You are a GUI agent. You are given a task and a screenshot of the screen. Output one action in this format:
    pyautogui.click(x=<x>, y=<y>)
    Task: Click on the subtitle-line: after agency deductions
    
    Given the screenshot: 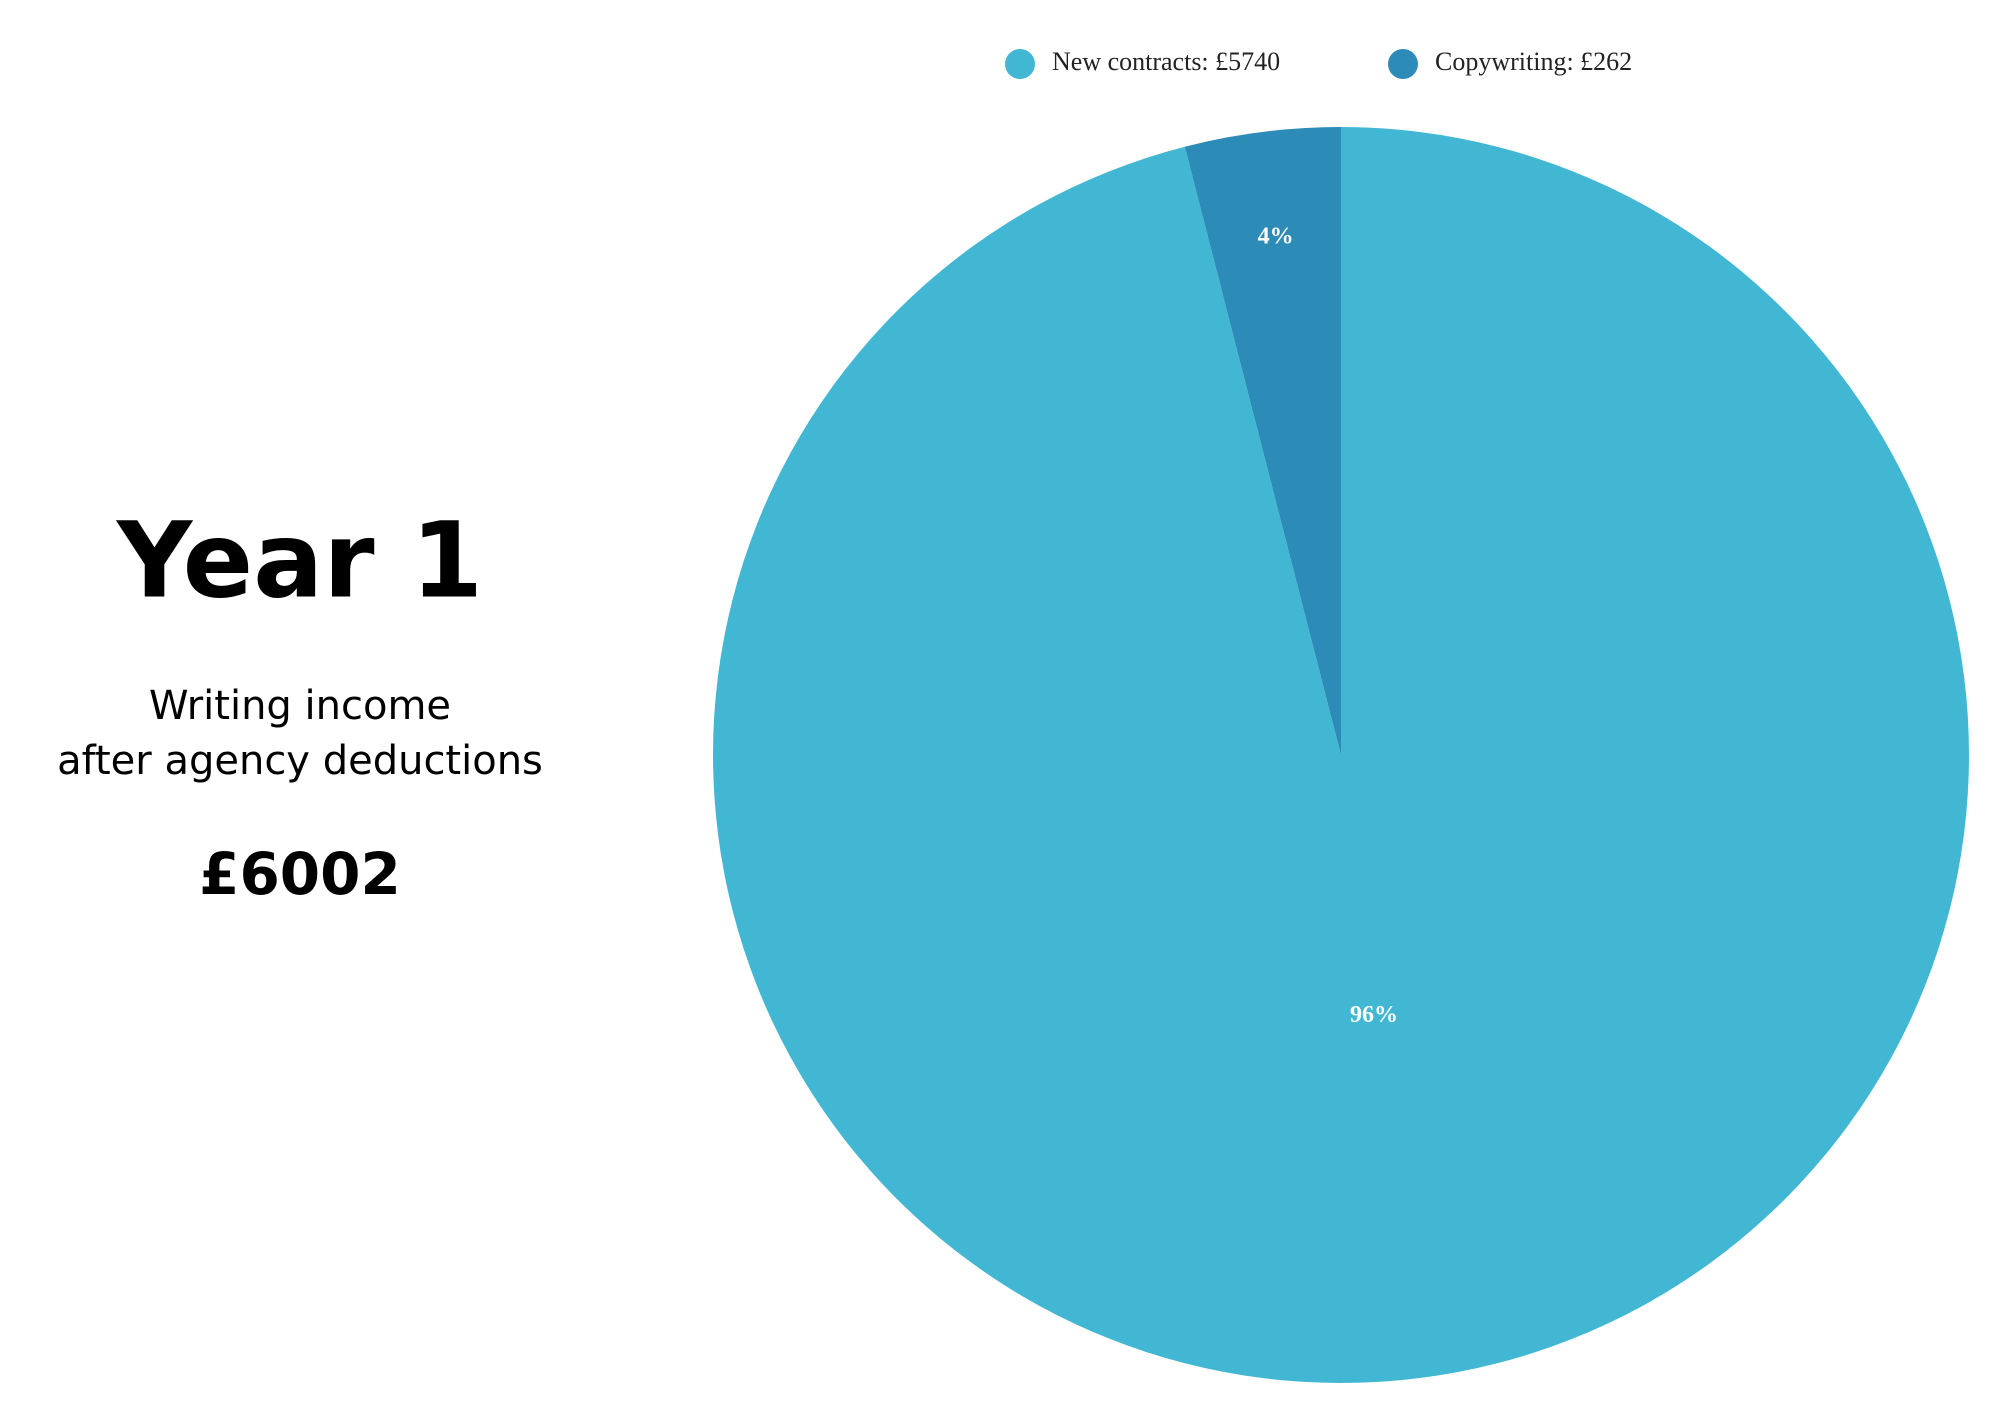 What is the action you would take?
    pyautogui.click(x=300, y=761)
    